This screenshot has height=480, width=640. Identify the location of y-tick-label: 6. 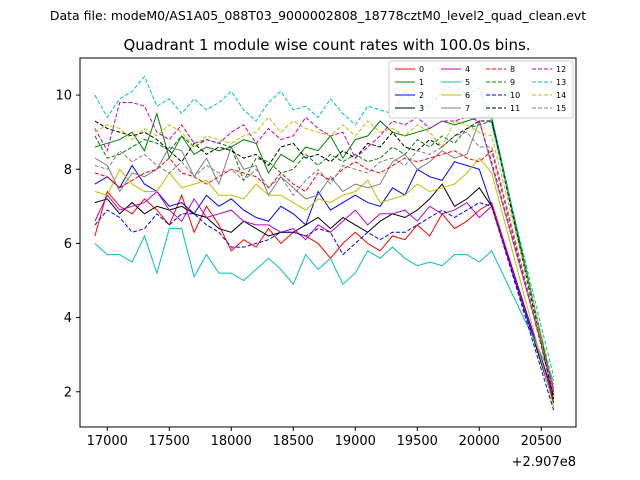
(68, 244).